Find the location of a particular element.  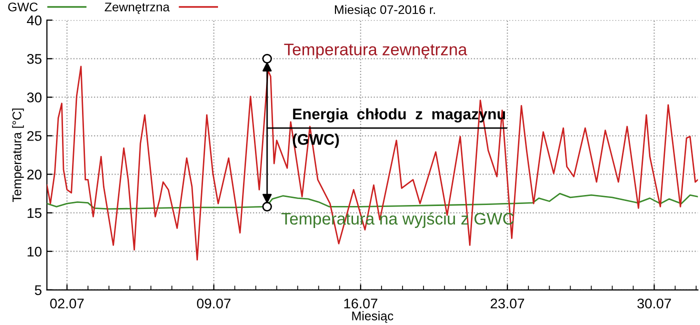

chart-title: Miesiąc 07-2016 r. is located at coordinates (384, 10).